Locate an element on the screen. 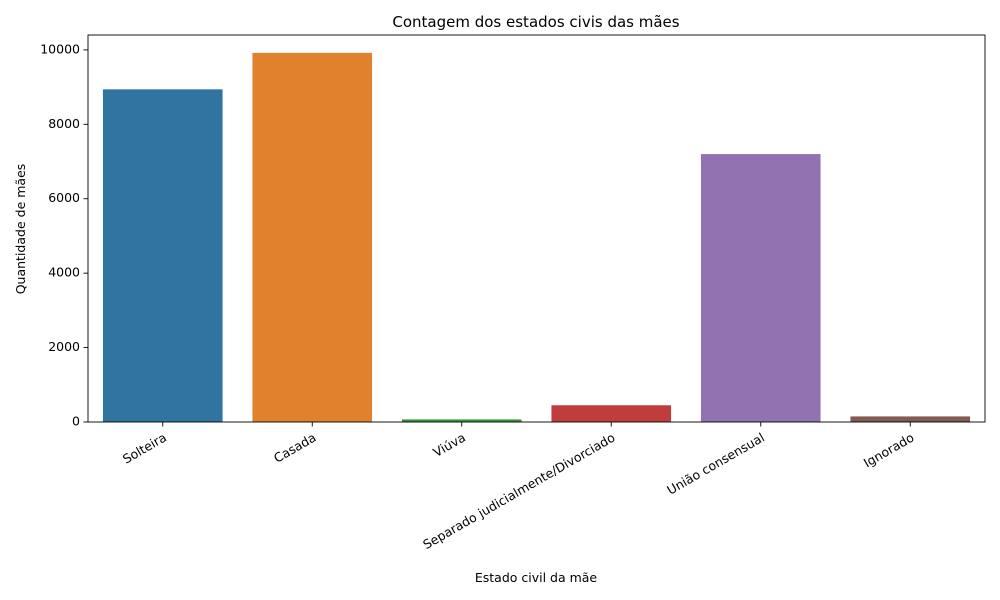 This screenshot has height=600, width=1000. x-tick-label-5: Ignorado is located at coordinates (889, 450).